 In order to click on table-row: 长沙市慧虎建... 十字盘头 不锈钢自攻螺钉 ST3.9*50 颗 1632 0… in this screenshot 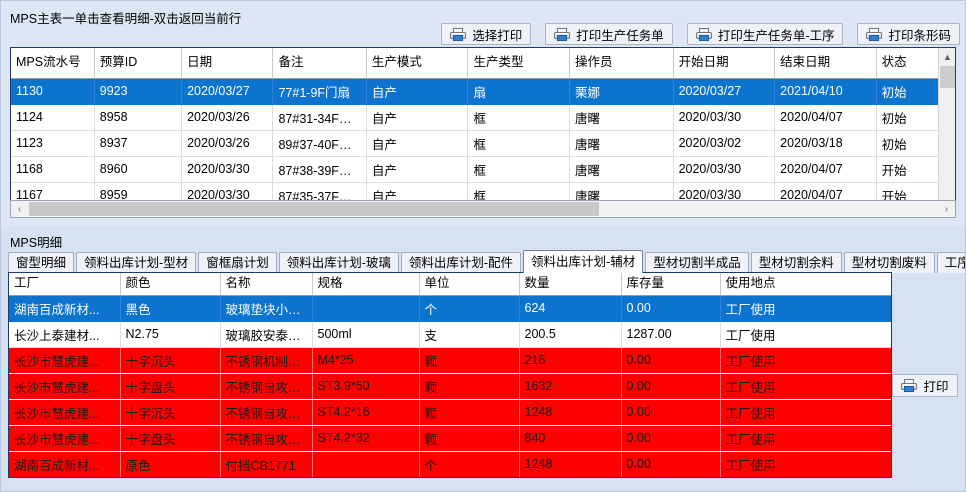, I will do `click(450, 386)`.